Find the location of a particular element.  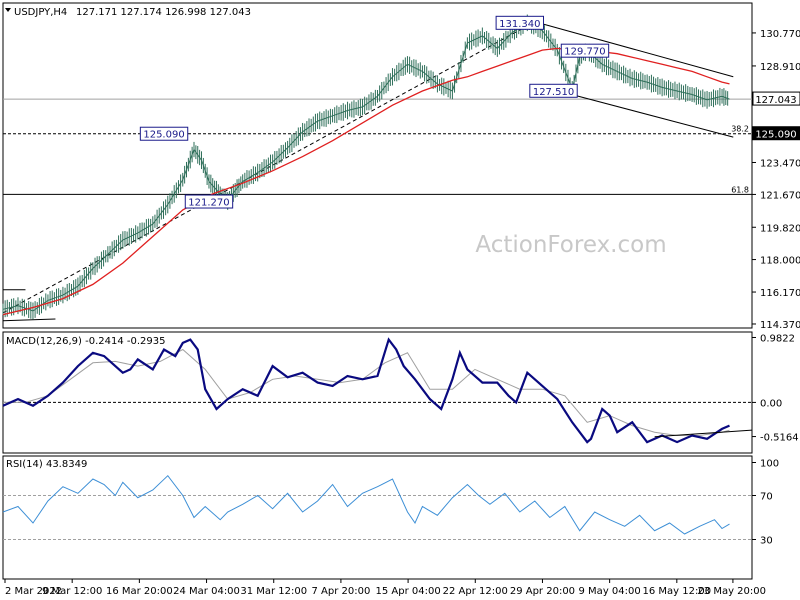

price-annotation-label: 131.340 is located at coordinates (519, 24).